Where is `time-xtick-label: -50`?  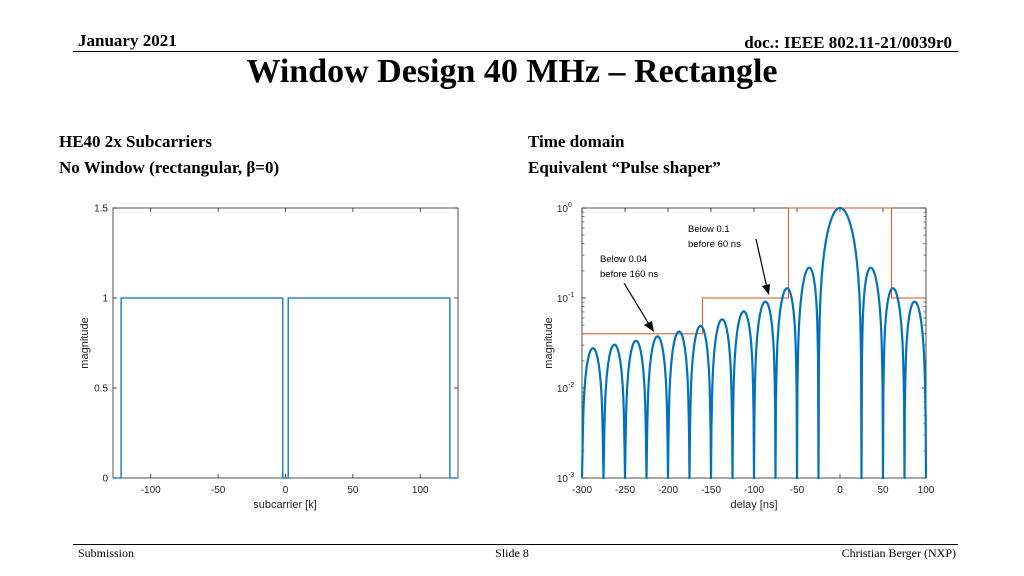 time-xtick-label: -50 is located at coordinates (797, 490).